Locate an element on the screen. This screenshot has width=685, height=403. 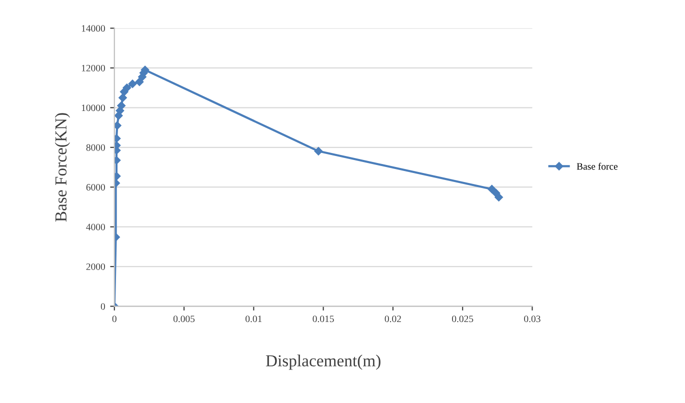
x-tick-label: 0.015 is located at coordinates (323, 319).